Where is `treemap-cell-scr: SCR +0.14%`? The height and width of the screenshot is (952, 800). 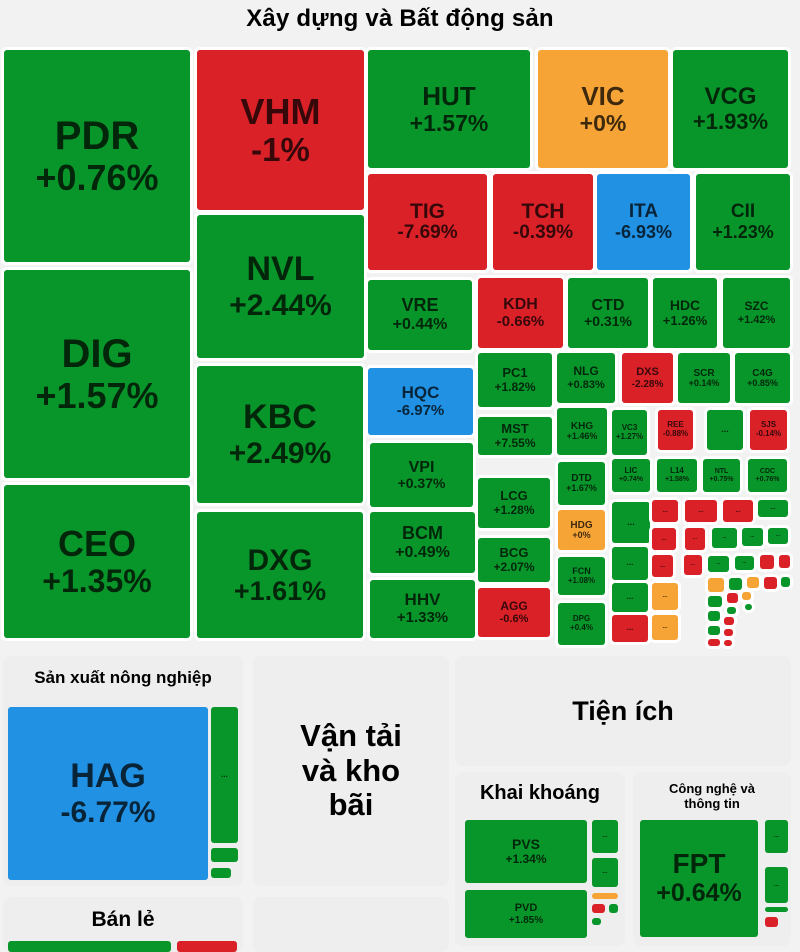
treemap-cell-scr: SCR +0.14% is located at coordinates (704, 378).